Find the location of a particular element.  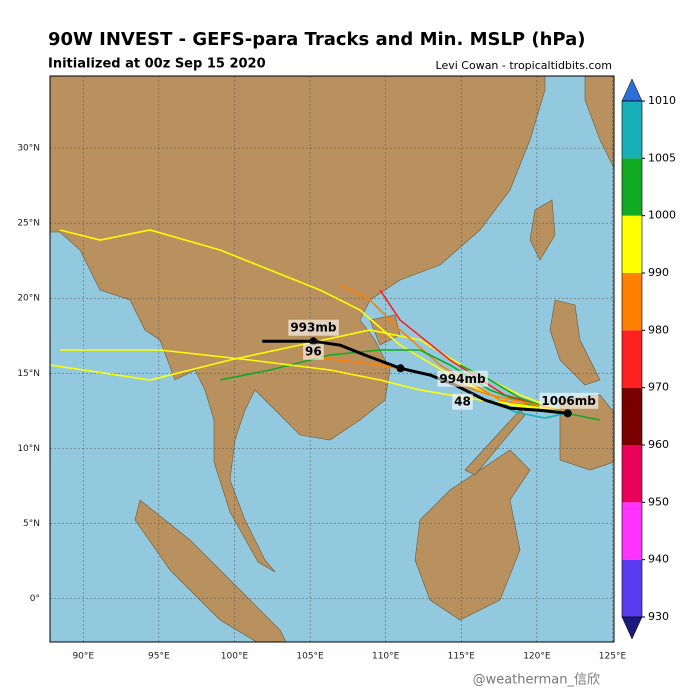

colorbar-label: 1010 is located at coordinates (662, 100).